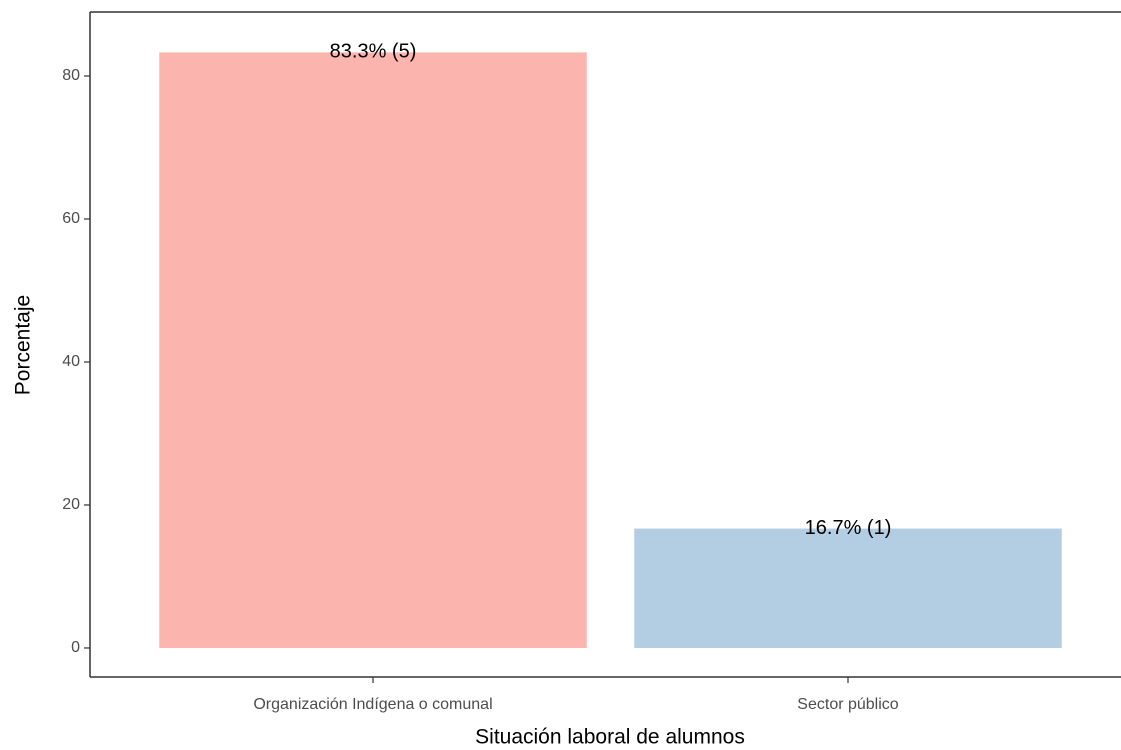 Image resolution: width=1121 pixels, height=750 pixels. I want to click on x-tick-label: Organización Indígena o comunal, so click(372, 704).